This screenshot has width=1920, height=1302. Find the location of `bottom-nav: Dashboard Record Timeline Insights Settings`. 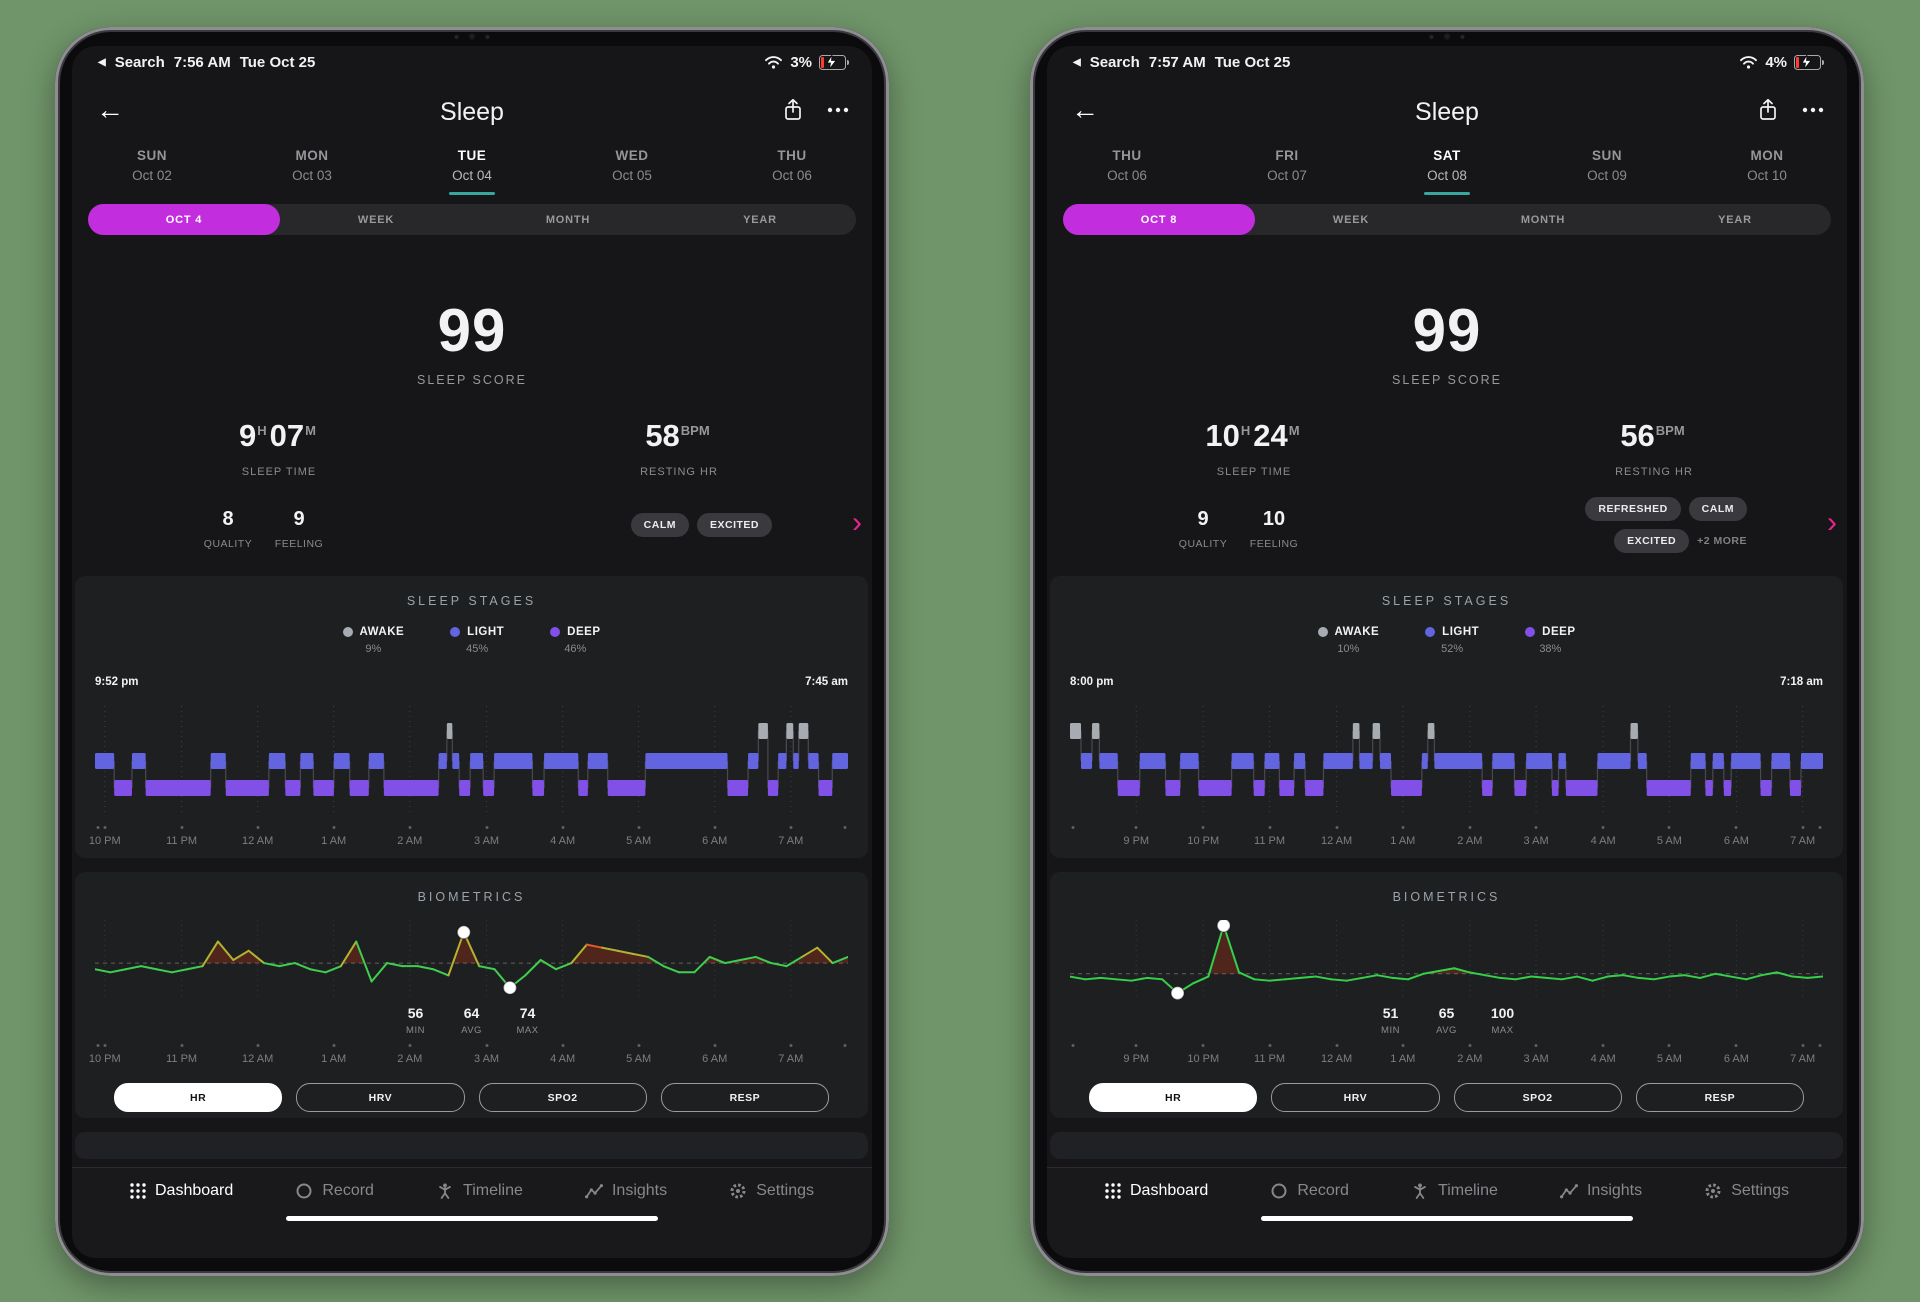

bottom-nav: Dashboard Record Timeline Insights Settings is located at coordinates (1447, 1212).